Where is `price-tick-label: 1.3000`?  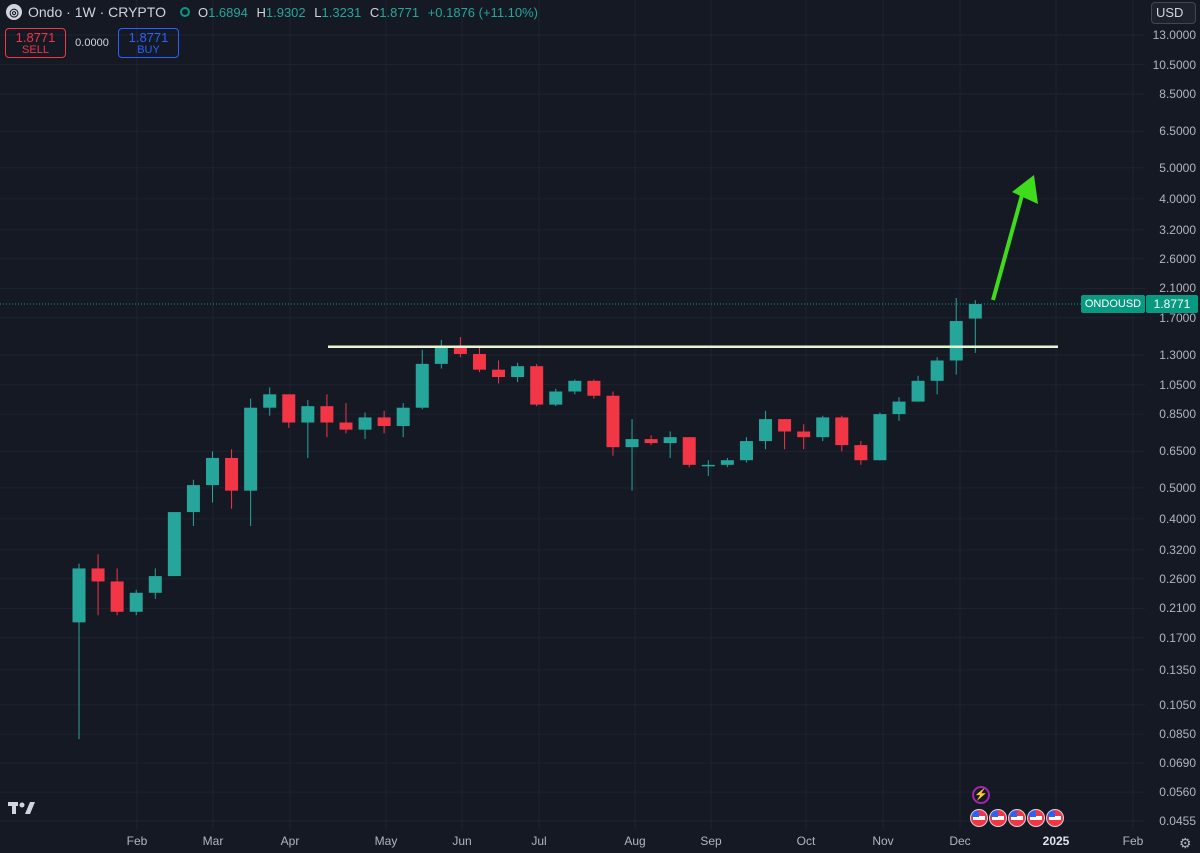 price-tick-label: 1.3000 is located at coordinates (1177, 355).